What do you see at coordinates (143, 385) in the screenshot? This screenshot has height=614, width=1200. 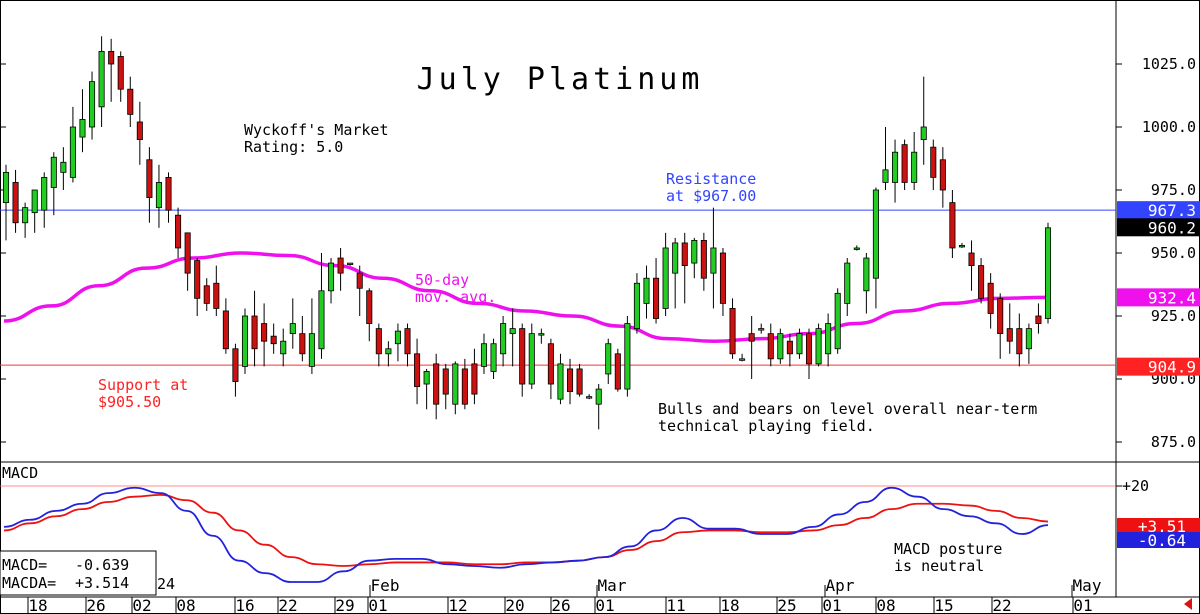 I see `support-label-1: Support at` at bounding box center [143, 385].